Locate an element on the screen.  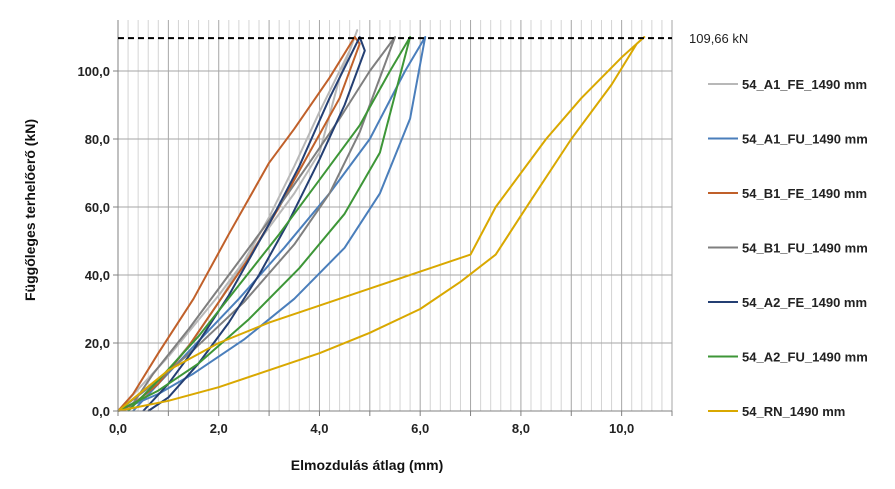
x-tick-label: 8,0 is located at coordinates (521, 428).